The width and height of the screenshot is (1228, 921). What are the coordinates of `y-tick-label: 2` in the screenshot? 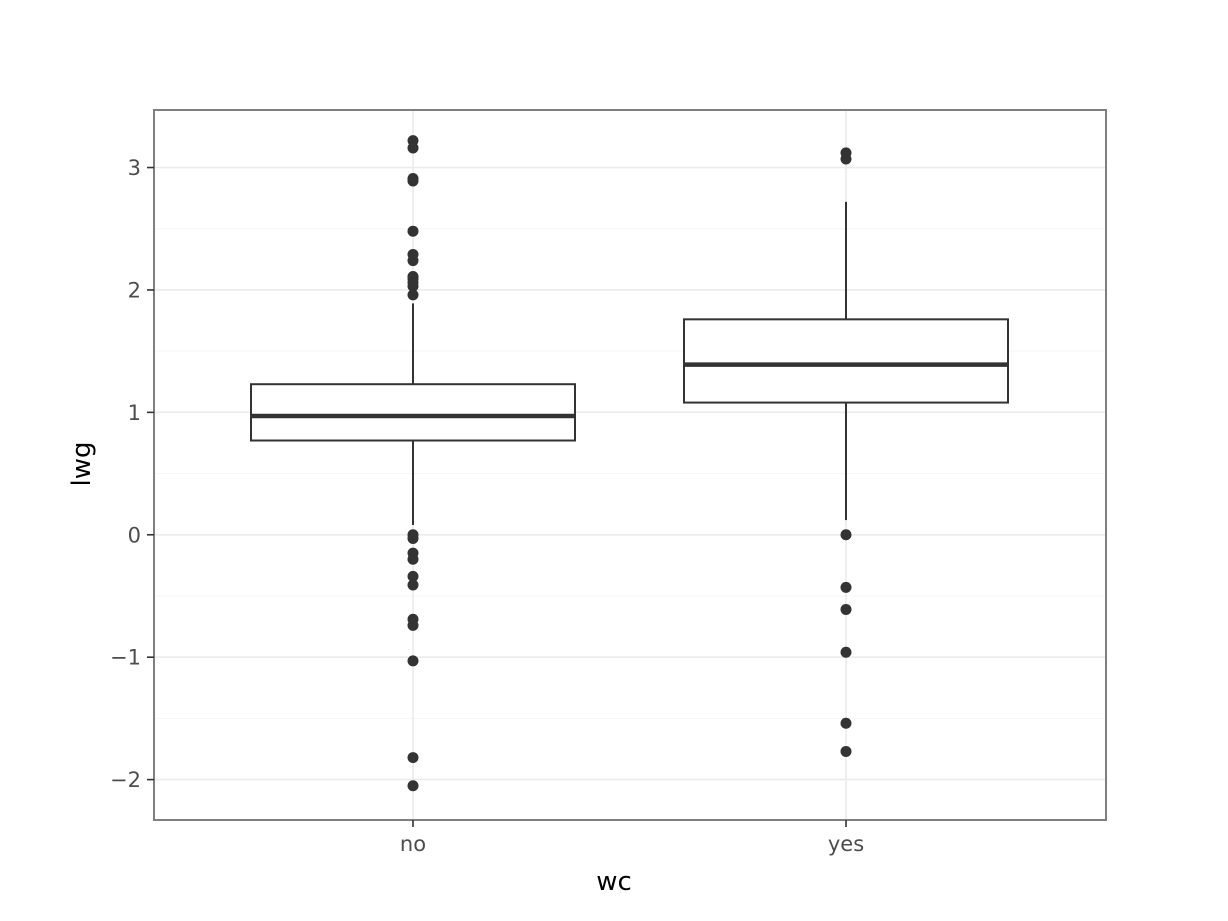 It's located at (134, 290).